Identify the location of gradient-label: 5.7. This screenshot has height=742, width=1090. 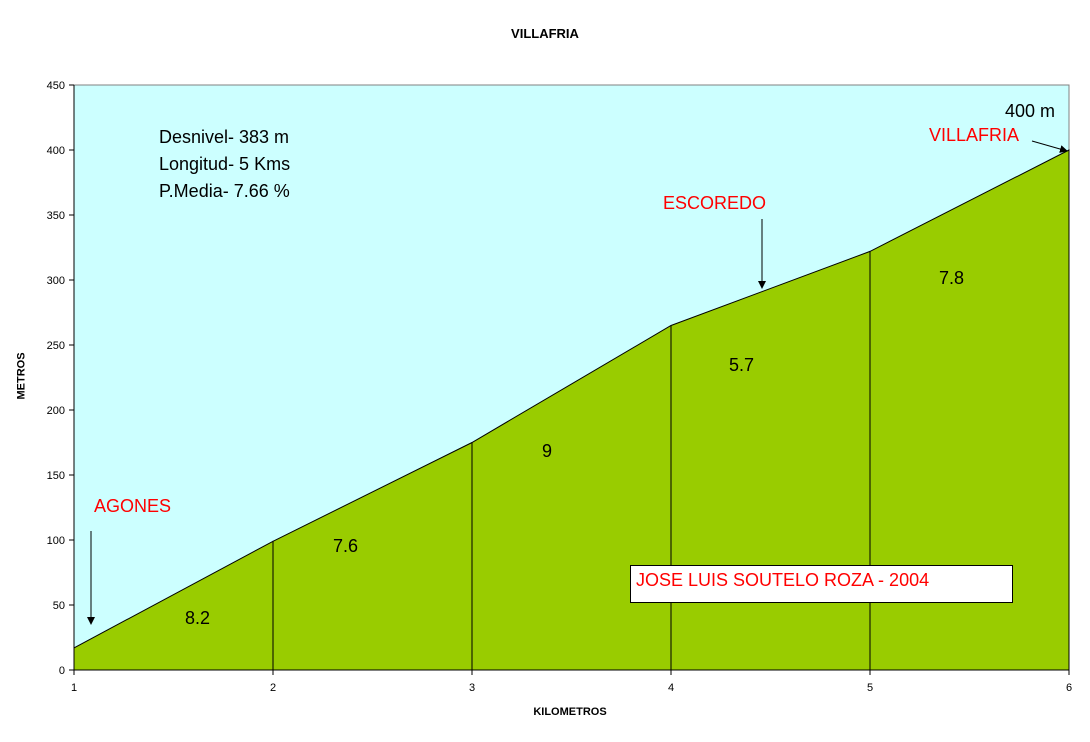
(742, 365).